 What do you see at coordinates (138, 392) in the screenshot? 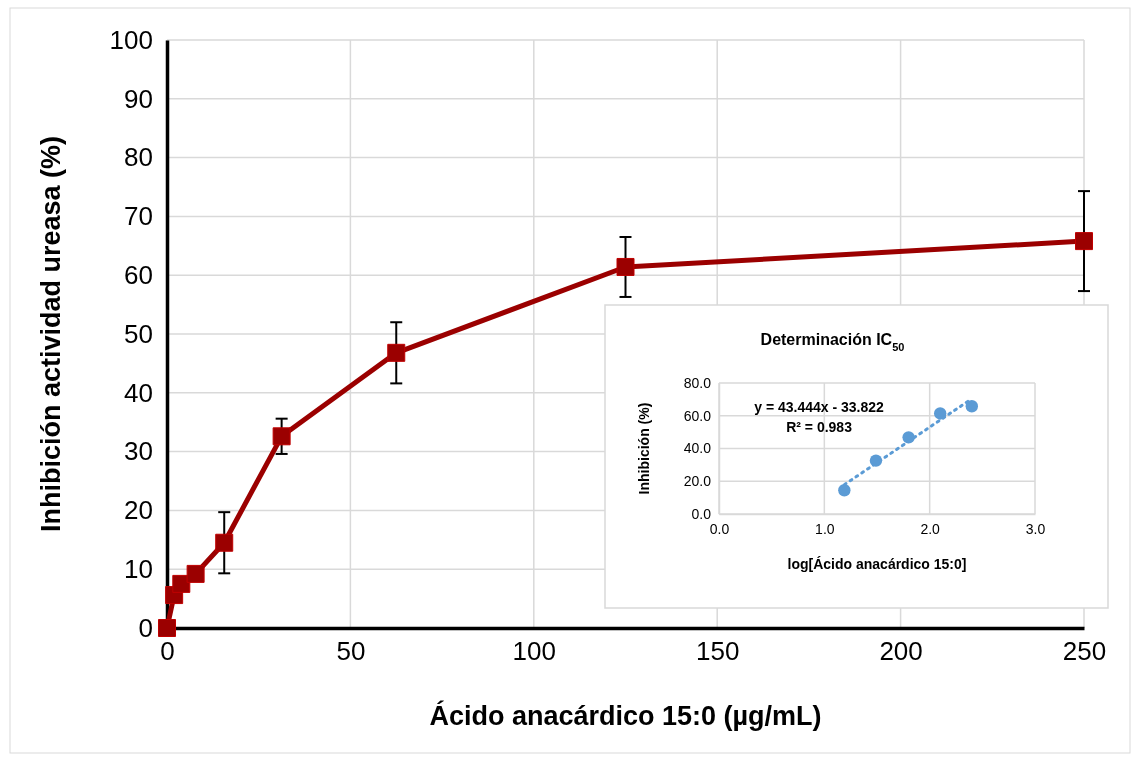
I see `y-tick-label: 40` at bounding box center [138, 392].